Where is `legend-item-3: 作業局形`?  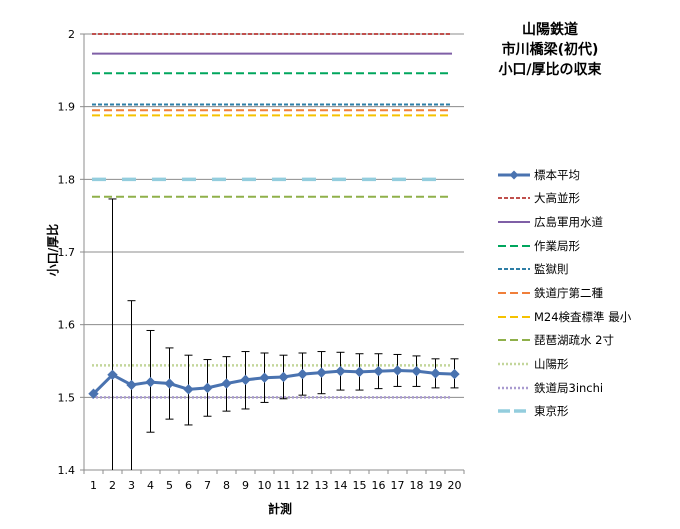 legend-item-3: 作業局形 is located at coordinates (586, 246).